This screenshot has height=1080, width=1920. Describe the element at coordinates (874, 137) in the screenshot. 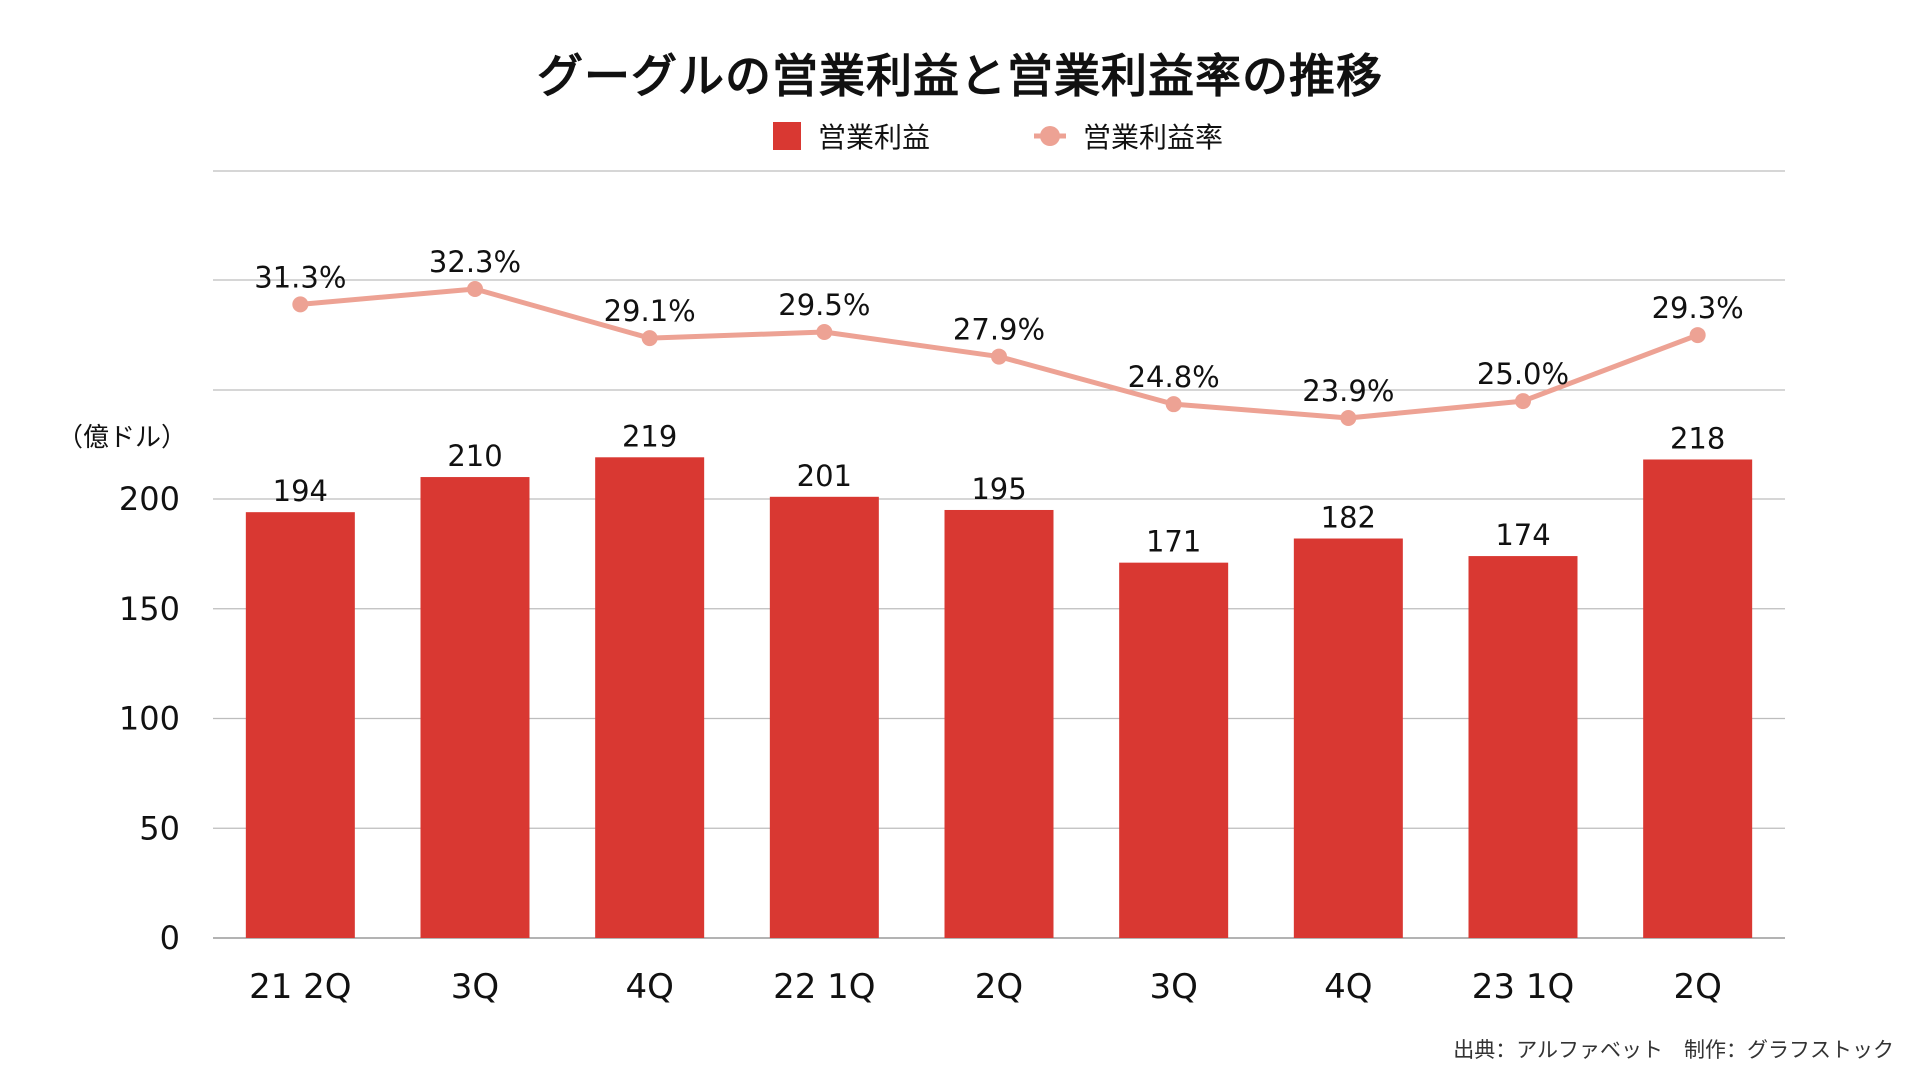

I see `legend-label: 営業利益` at that location.